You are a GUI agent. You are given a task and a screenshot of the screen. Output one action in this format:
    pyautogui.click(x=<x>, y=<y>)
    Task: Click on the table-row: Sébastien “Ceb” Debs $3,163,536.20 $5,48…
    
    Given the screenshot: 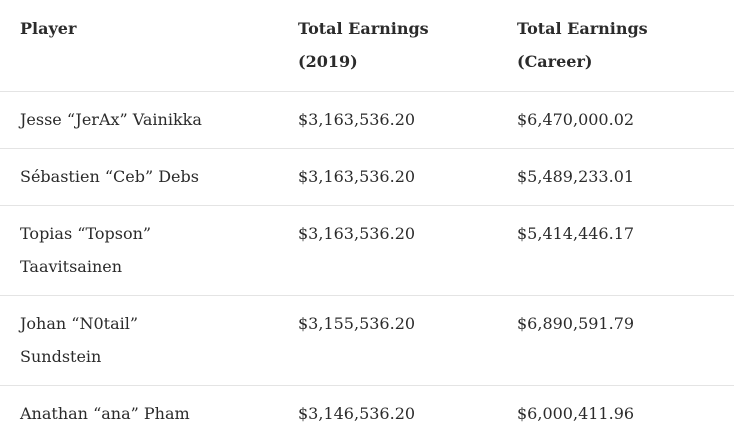 What is the action you would take?
    pyautogui.click(x=367, y=177)
    